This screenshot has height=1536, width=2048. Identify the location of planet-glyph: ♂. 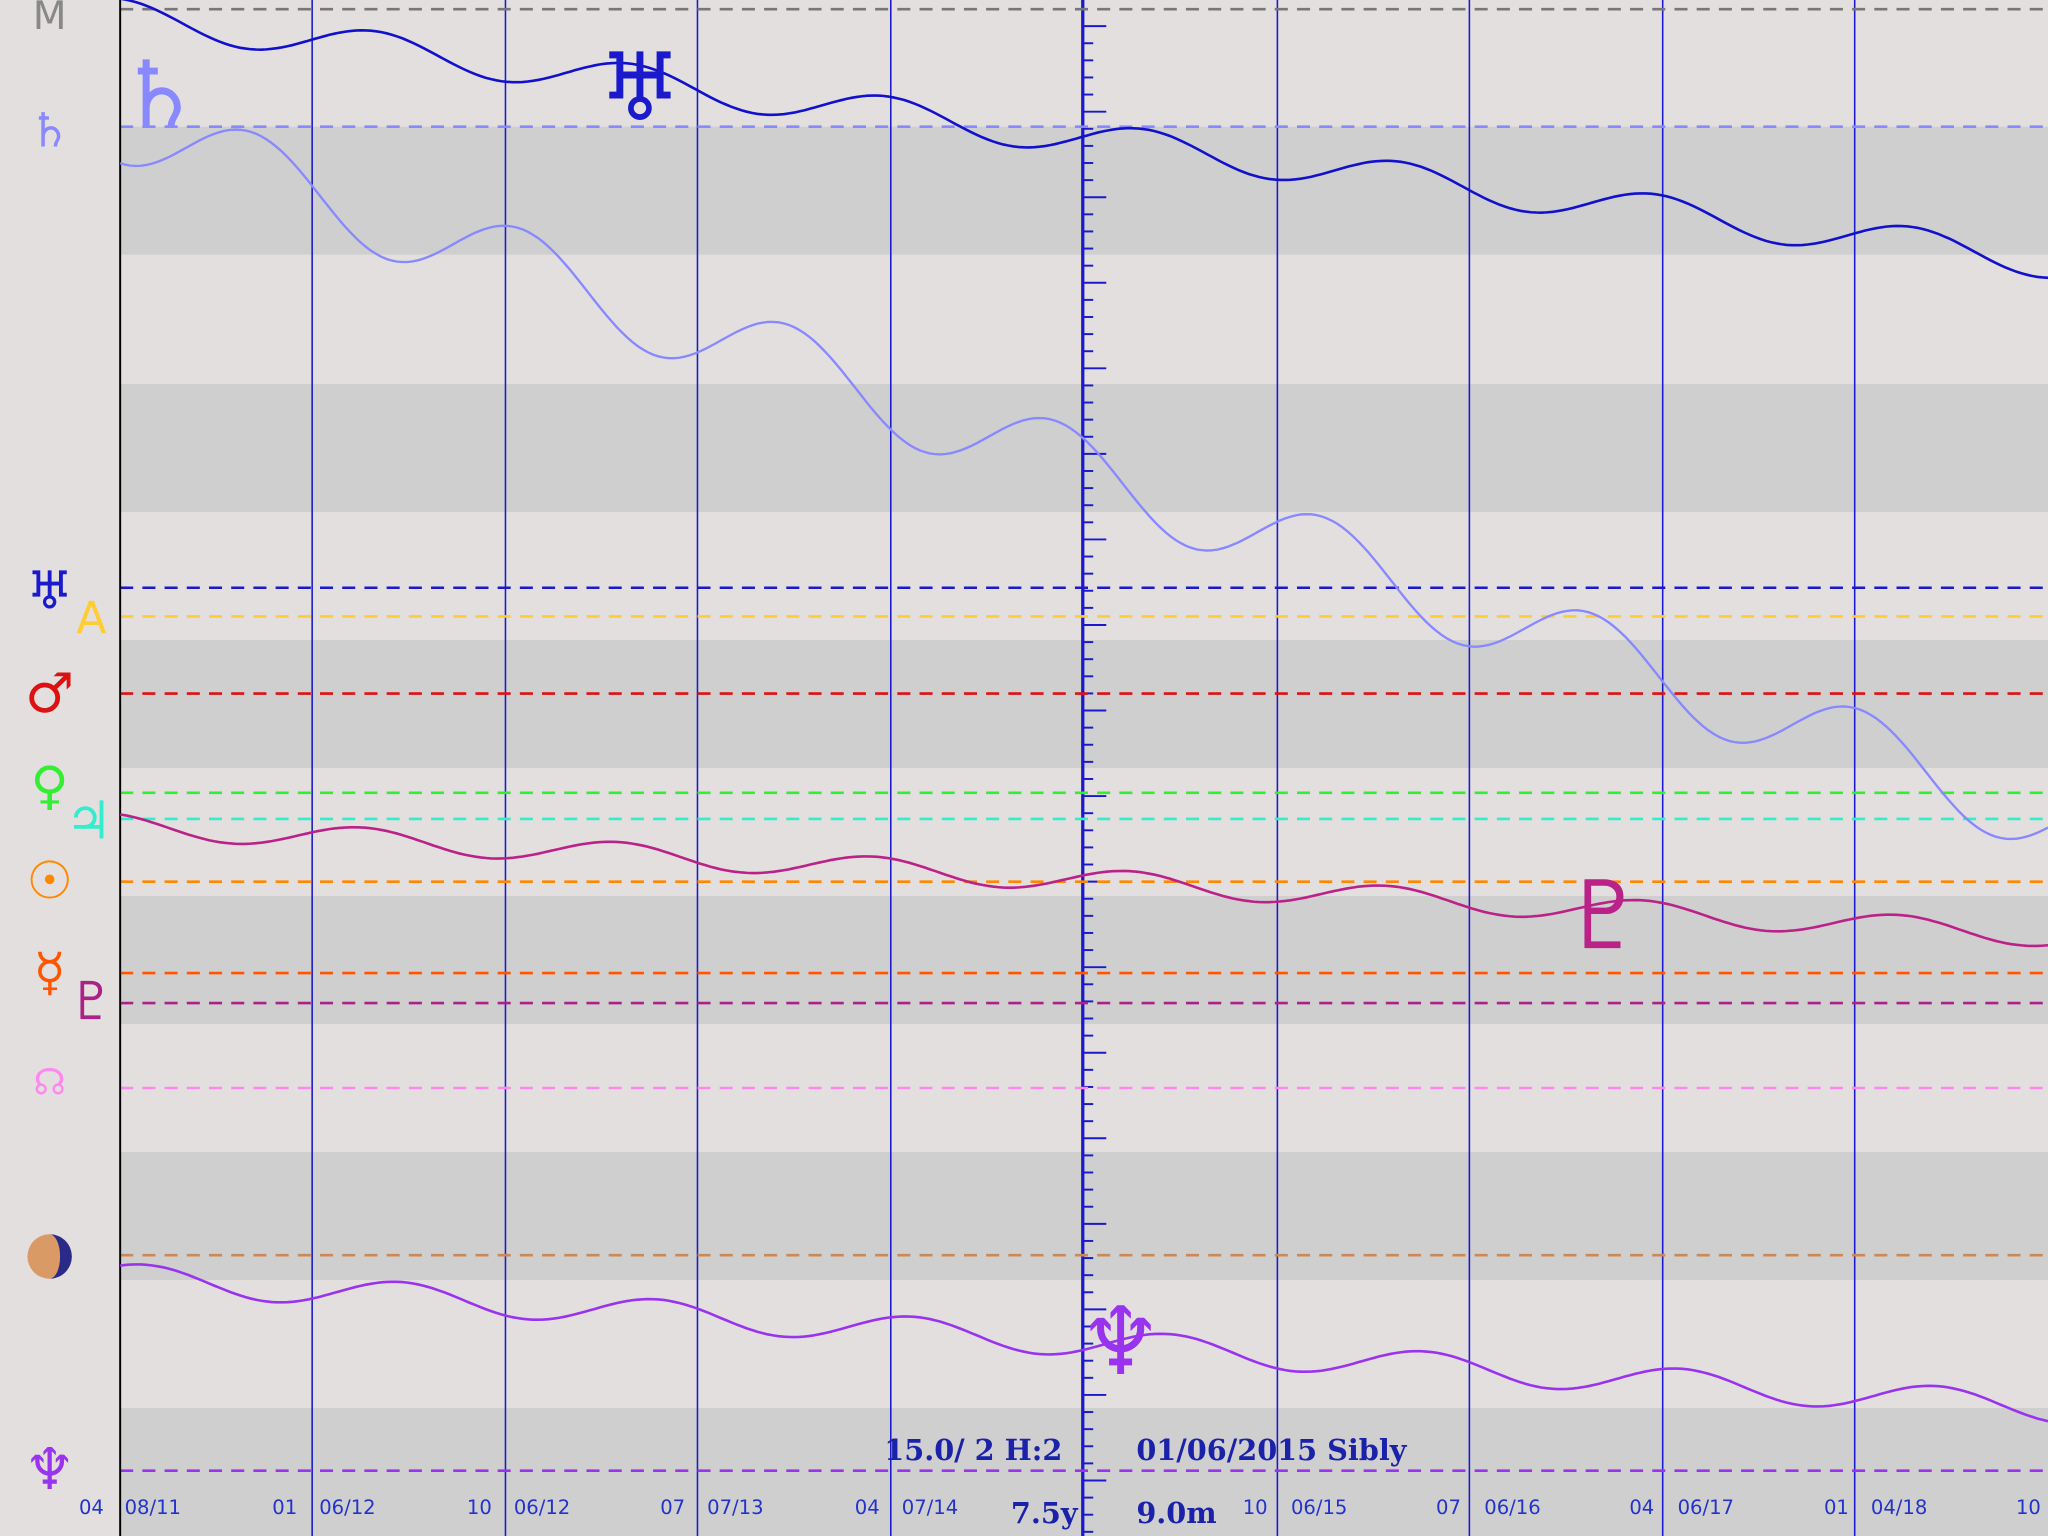
(49, 693).